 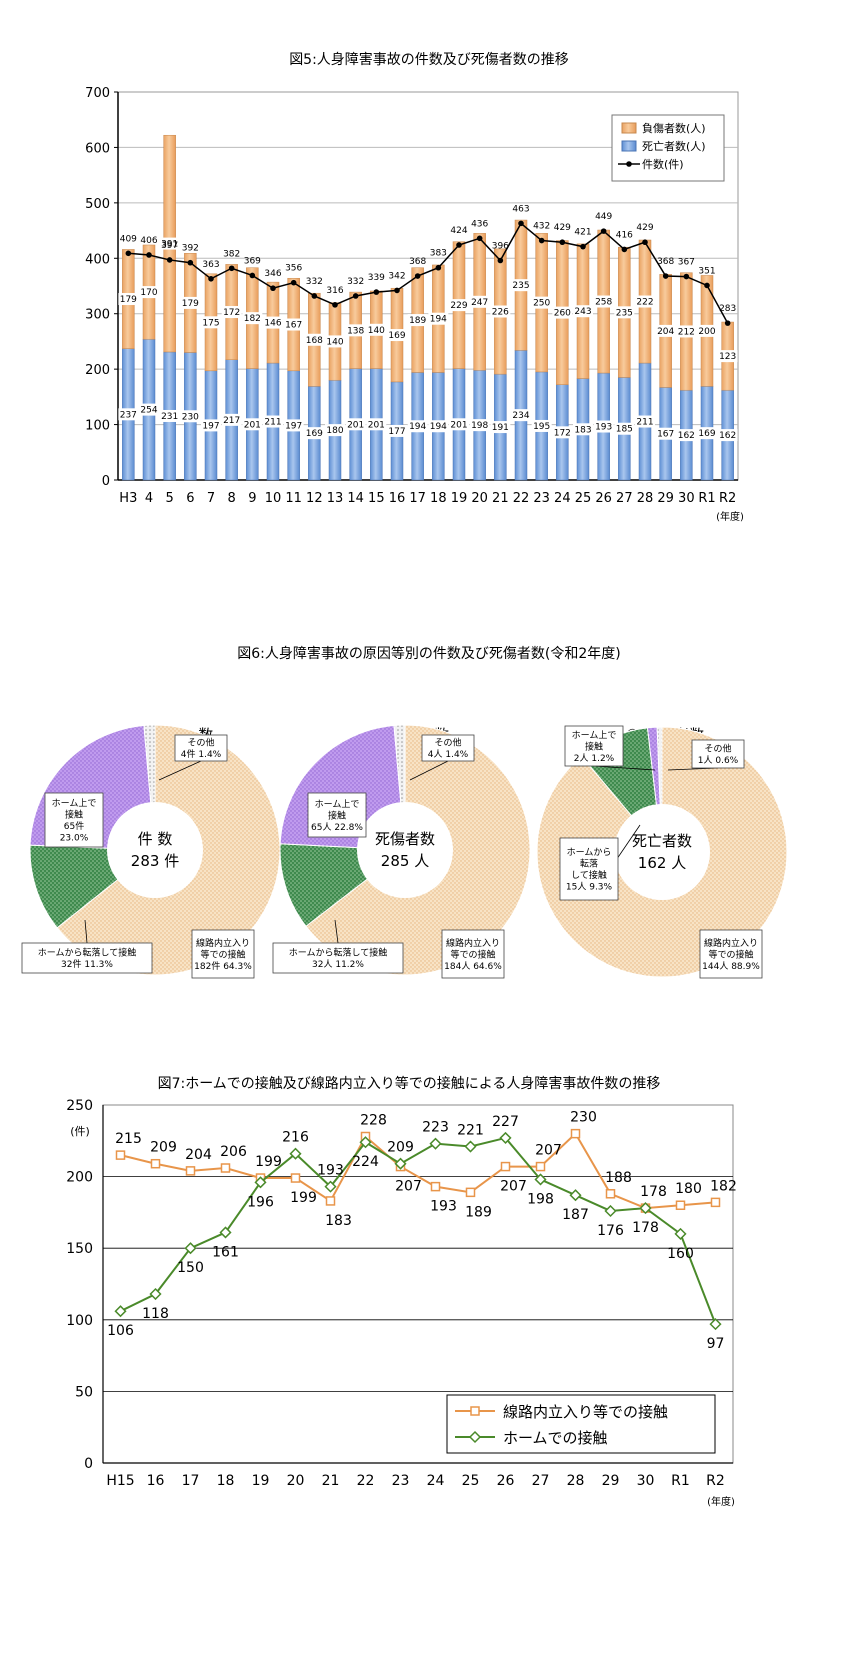 I want to click on bar-death-label: 201, so click(x=355, y=425).